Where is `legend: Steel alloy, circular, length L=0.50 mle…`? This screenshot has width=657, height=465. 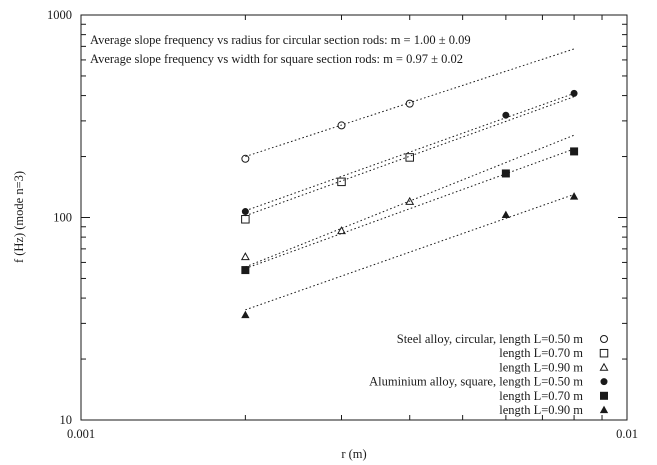
legend: Steel alloy, circular, length L=0.50 mle… is located at coordinates (489, 374).